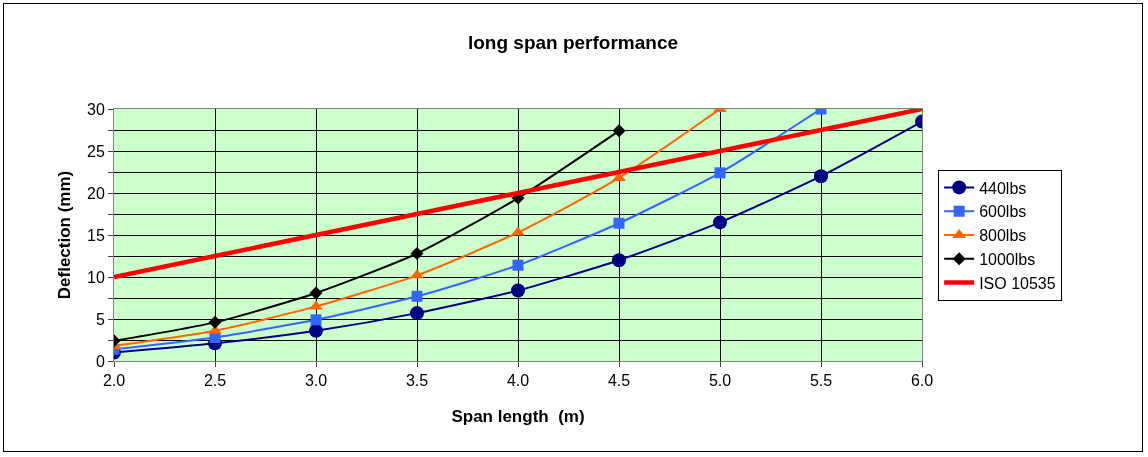 The image size is (1148, 457). Describe the element at coordinates (100, 319) in the screenshot. I see `y-tick-label: 5` at that location.